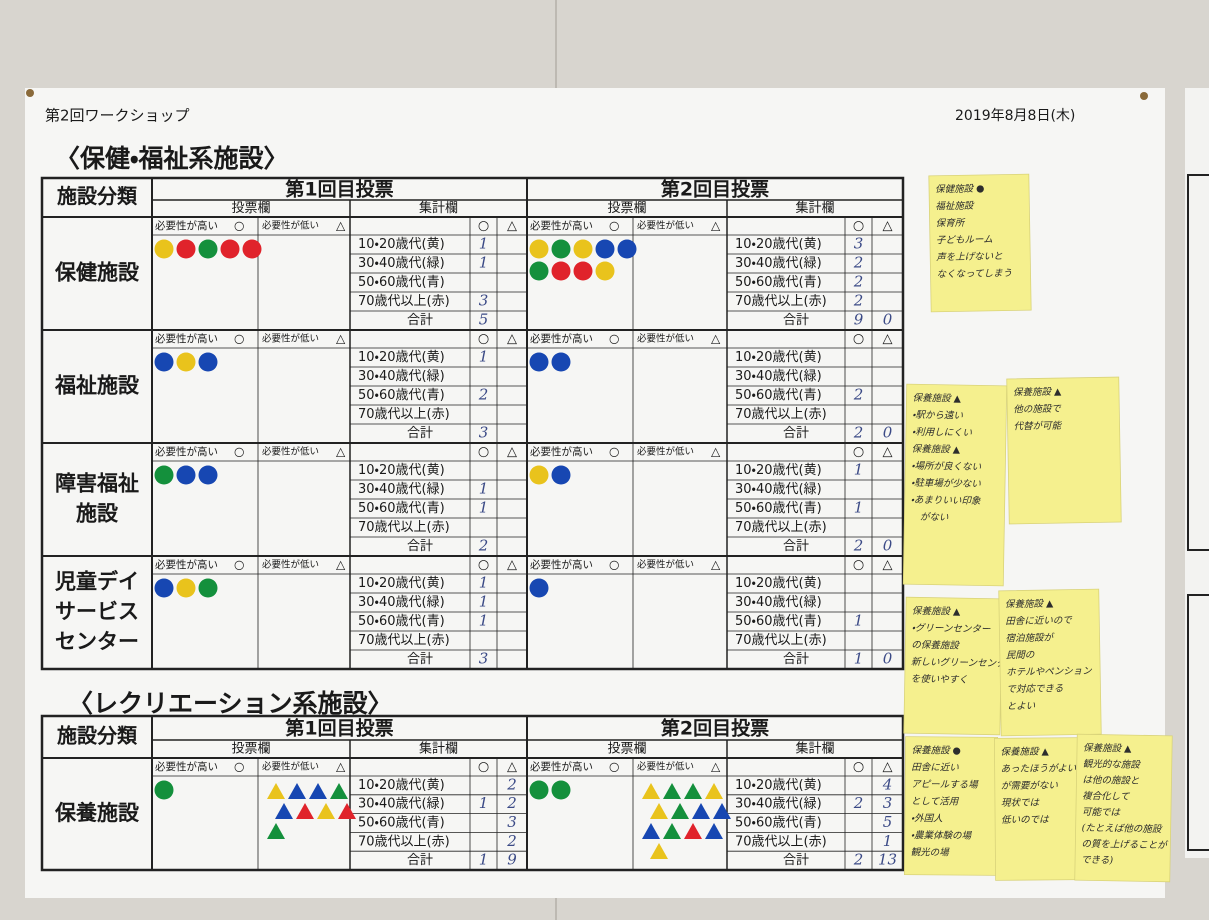 This screenshot has width=1209, height=920. What do you see at coordinates (951, 224) in the screenshot?
I see `note-line: 保育所` at bounding box center [951, 224].